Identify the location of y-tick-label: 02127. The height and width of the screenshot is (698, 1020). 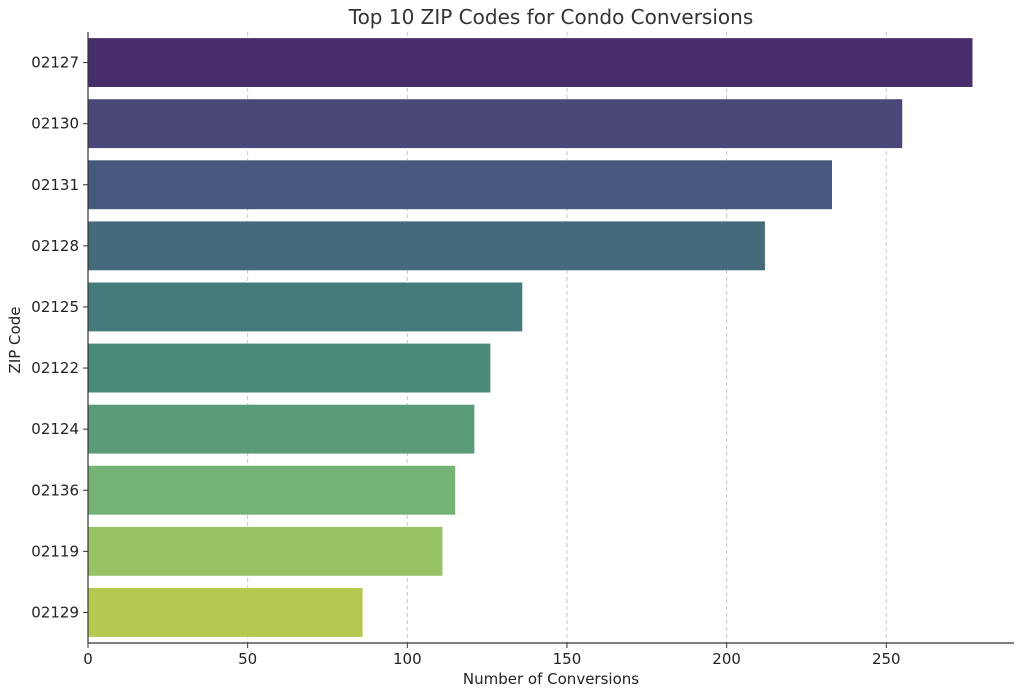
(55, 63).